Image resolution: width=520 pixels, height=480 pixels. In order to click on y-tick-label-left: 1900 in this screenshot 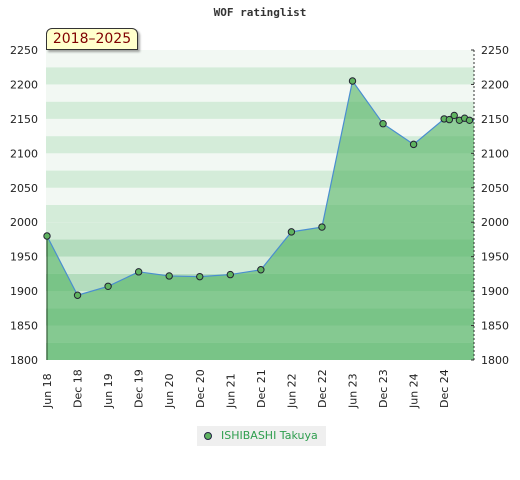, I will do `click(24, 291)`.